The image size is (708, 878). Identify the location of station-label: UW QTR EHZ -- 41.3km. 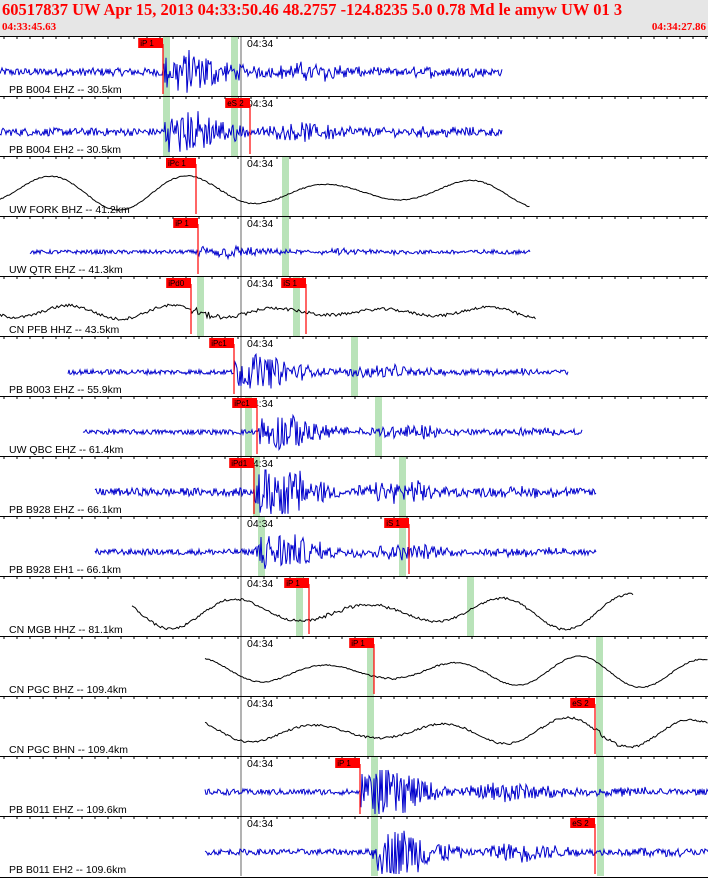
(66, 270).